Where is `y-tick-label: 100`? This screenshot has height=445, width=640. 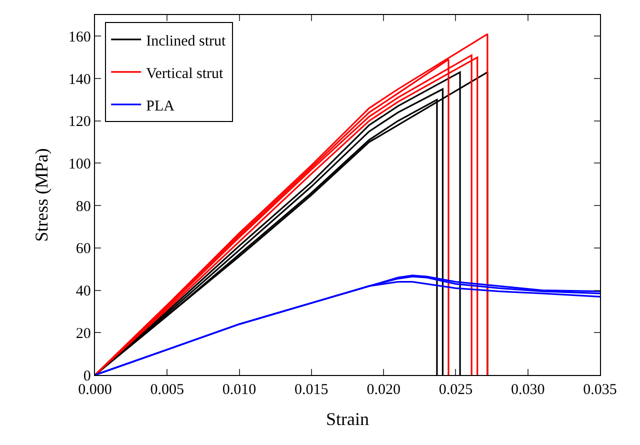 y-tick-label: 100 is located at coordinates (79, 164).